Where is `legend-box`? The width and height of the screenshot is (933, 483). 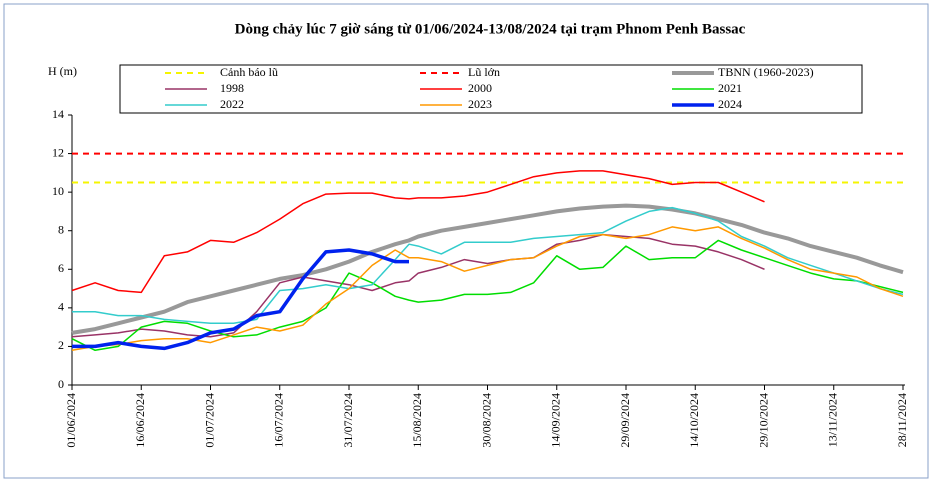 legend-box is located at coordinates (491, 89).